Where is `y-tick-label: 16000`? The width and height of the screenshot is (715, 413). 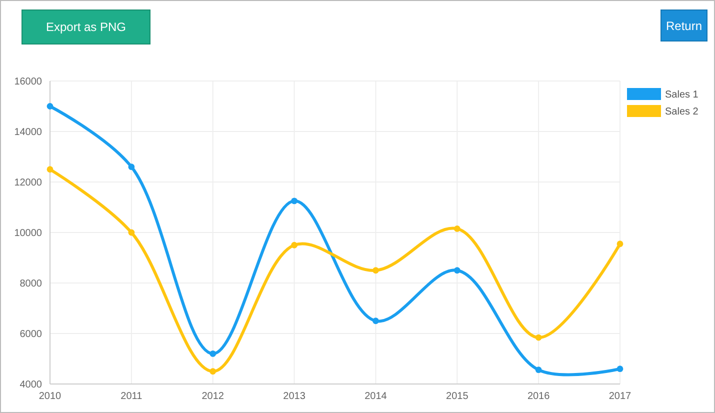
y-tick-label: 16000 is located at coordinates (28, 82).